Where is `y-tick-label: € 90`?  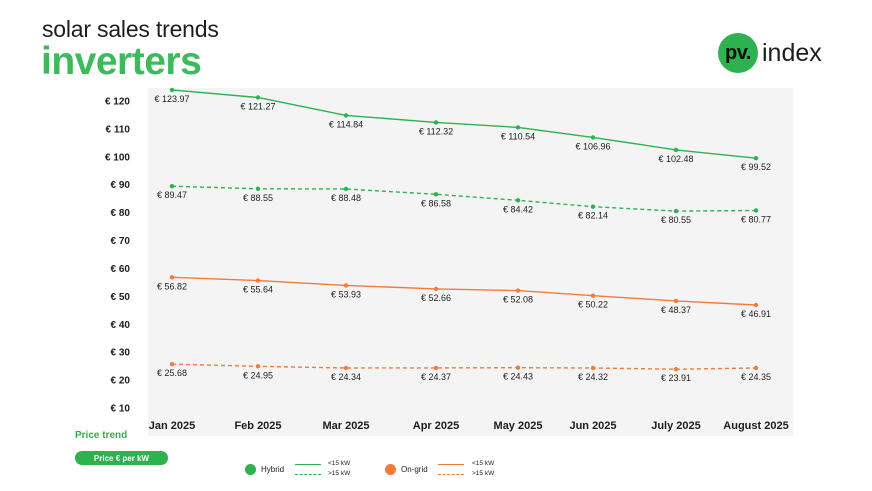
y-tick-label: € 90 is located at coordinates (121, 185).